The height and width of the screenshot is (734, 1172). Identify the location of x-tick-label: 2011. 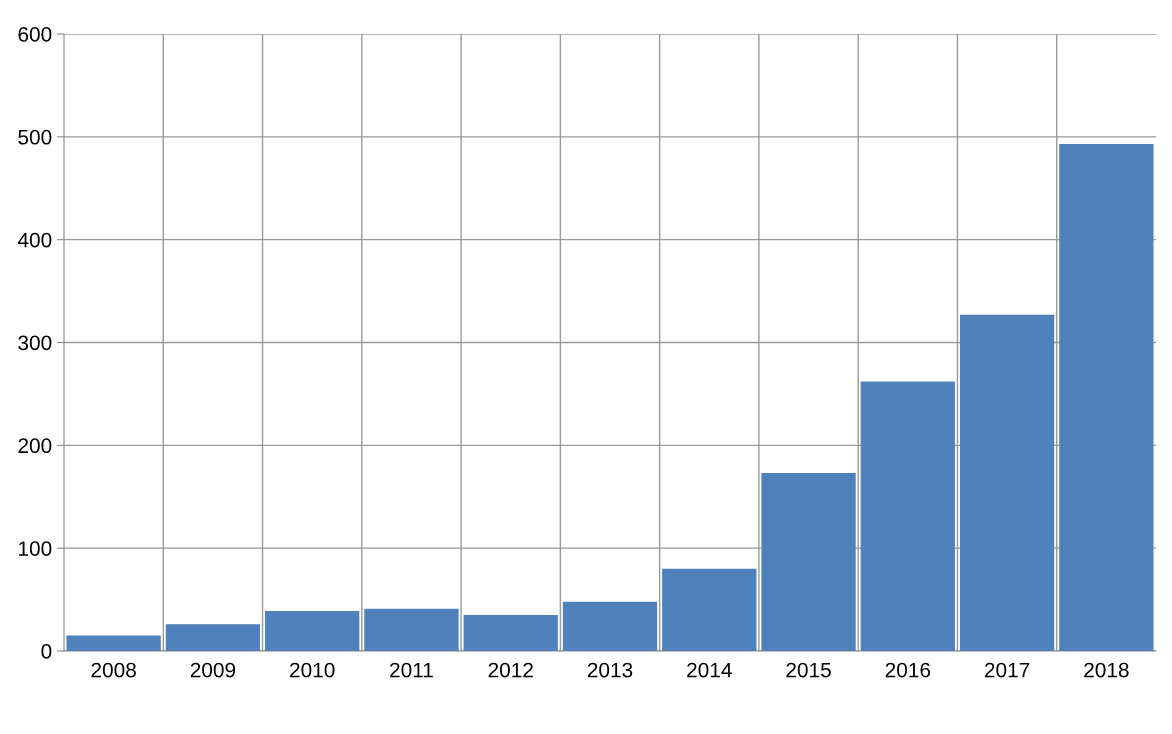
(411, 670).